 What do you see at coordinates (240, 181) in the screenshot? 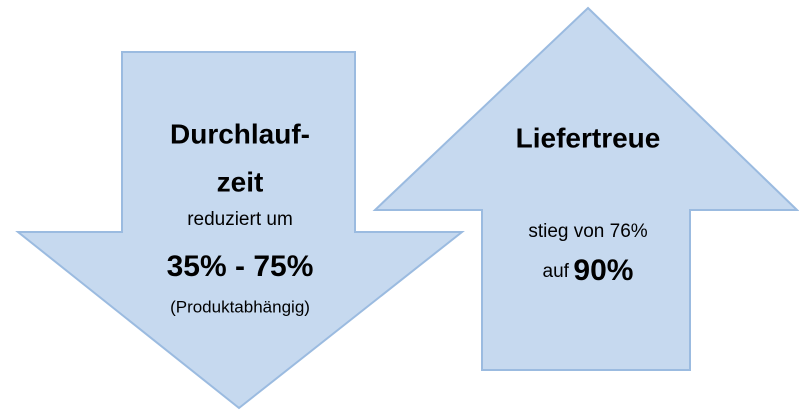
I see `left-title-line2: zeit` at bounding box center [240, 181].